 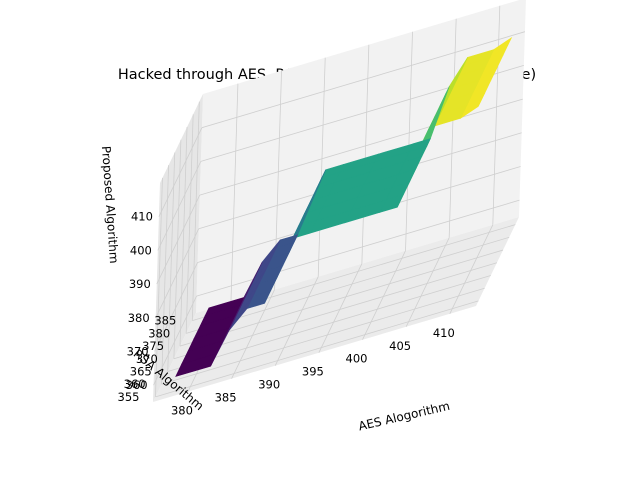 I want to click on tick-label: 405, so click(x=400, y=346).